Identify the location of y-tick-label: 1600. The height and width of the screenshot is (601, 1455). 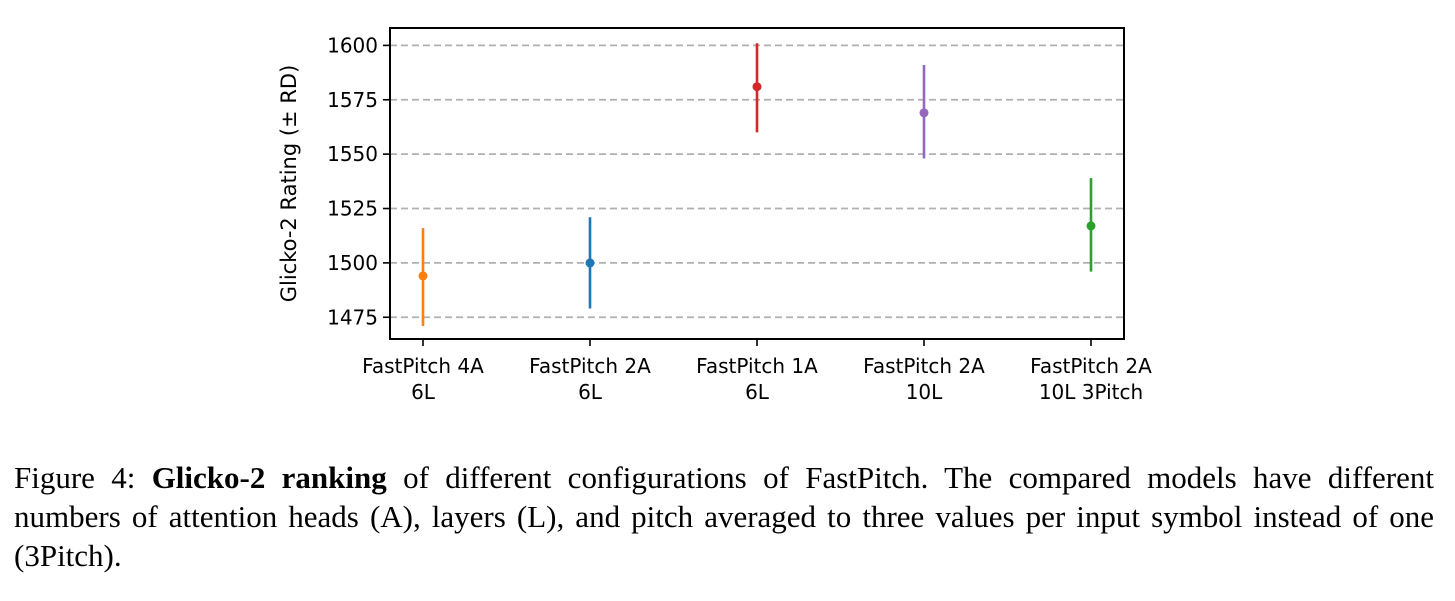
(352, 45).